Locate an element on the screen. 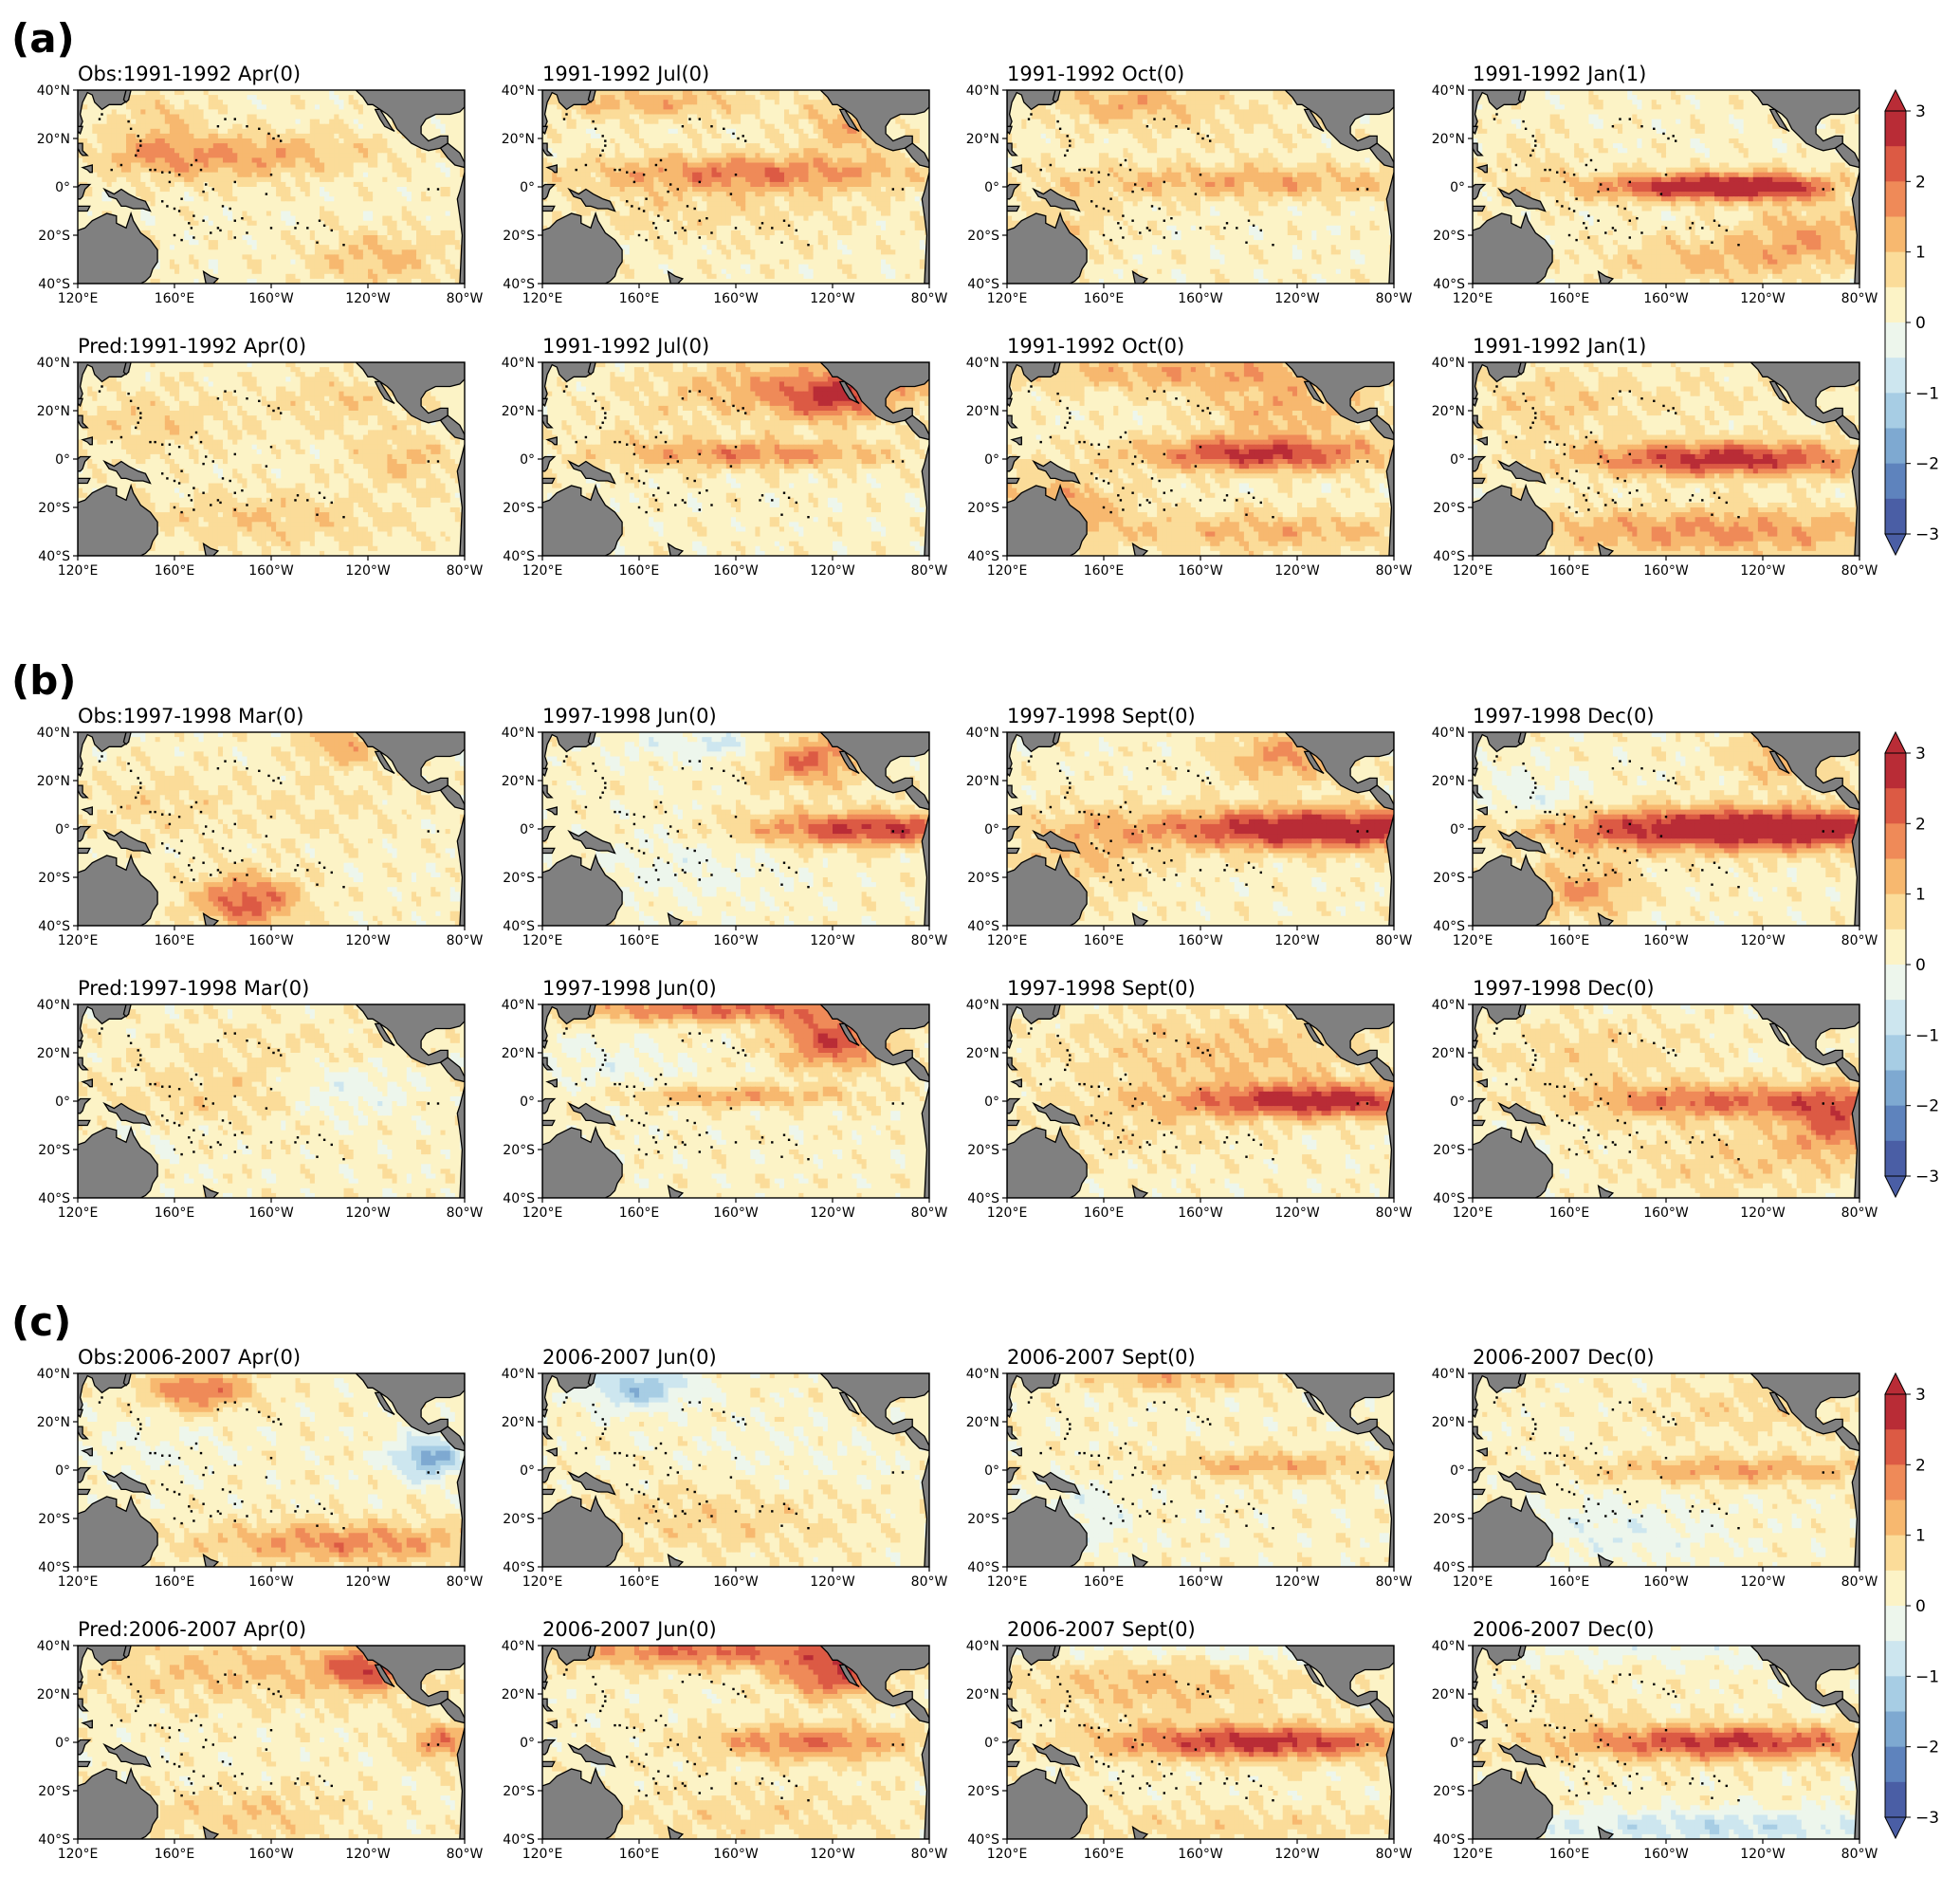  colorbar-tick-label: −1 is located at coordinates (1927, 1676).